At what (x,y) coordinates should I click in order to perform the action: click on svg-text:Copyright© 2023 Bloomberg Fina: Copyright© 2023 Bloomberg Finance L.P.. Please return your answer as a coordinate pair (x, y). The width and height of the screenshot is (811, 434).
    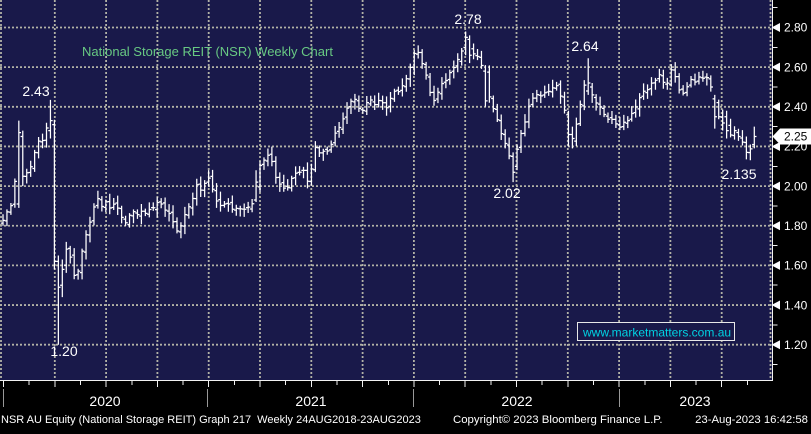
    Looking at the image, I should click on (558, 420).